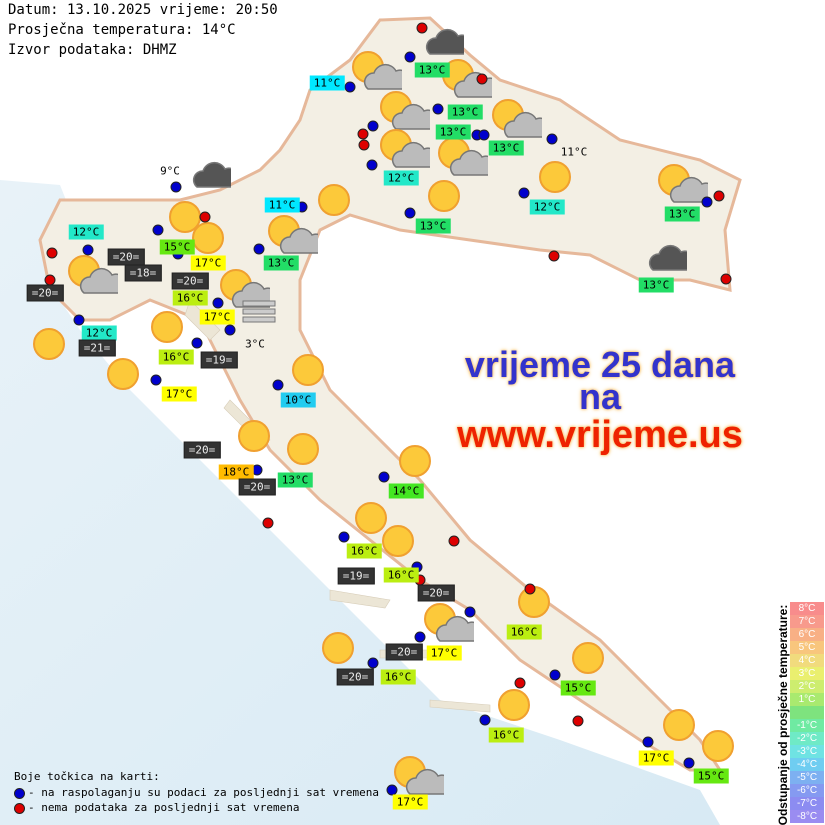  Describe the element at coordinates (807, 660) in the screenshot. I see `scale-step: 4°C` at that location.